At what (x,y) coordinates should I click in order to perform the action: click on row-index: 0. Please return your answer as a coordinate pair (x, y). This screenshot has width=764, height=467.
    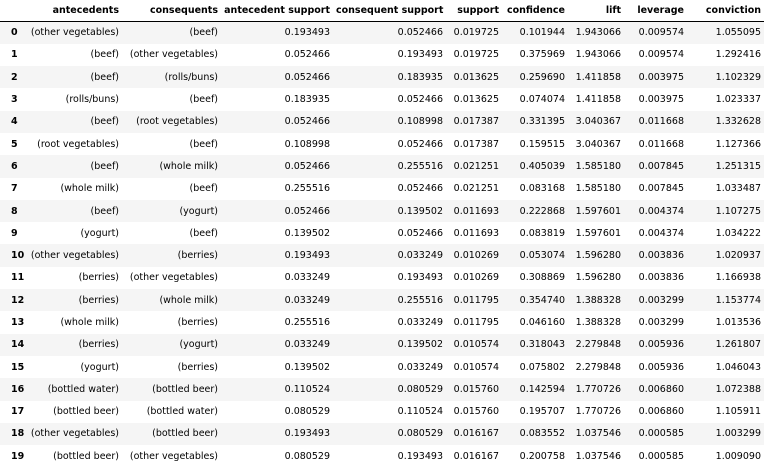
    Looking at the image, I should click on (14, 33).